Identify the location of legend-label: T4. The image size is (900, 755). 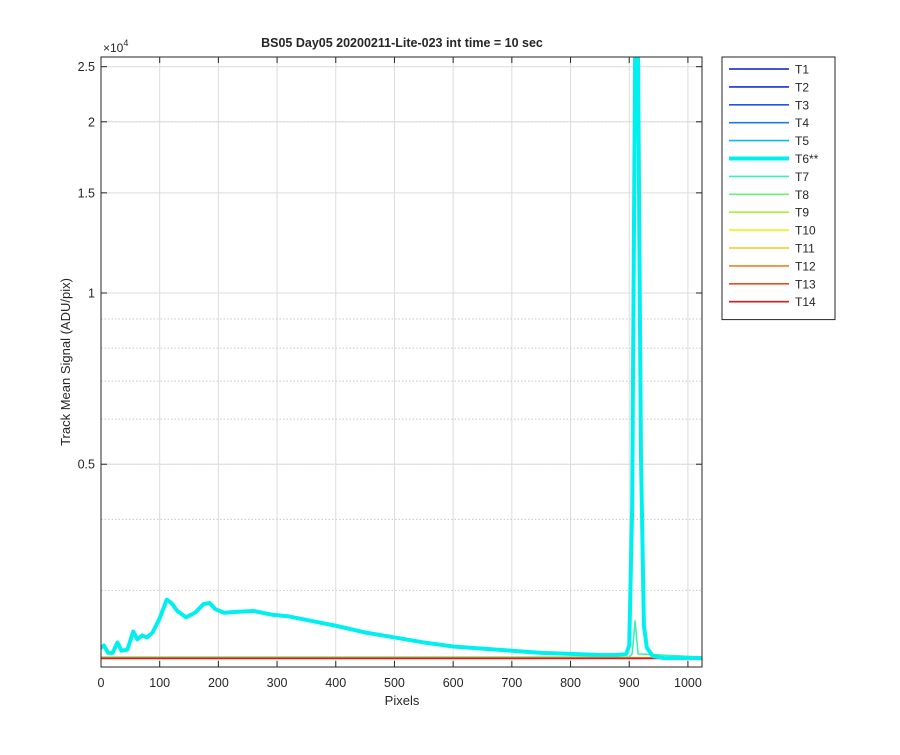
(802, 123).